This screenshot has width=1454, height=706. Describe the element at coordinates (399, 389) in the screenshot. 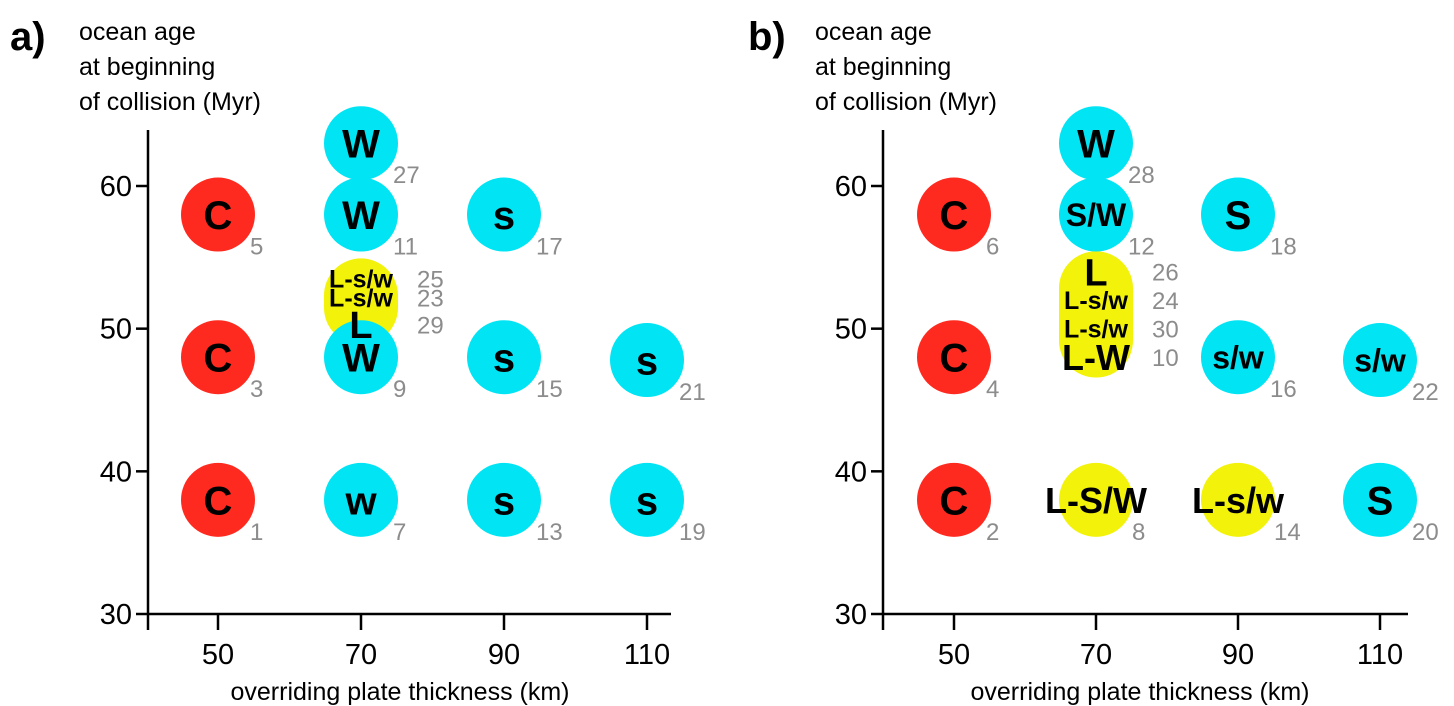

I see `run-number: 9` at that location.